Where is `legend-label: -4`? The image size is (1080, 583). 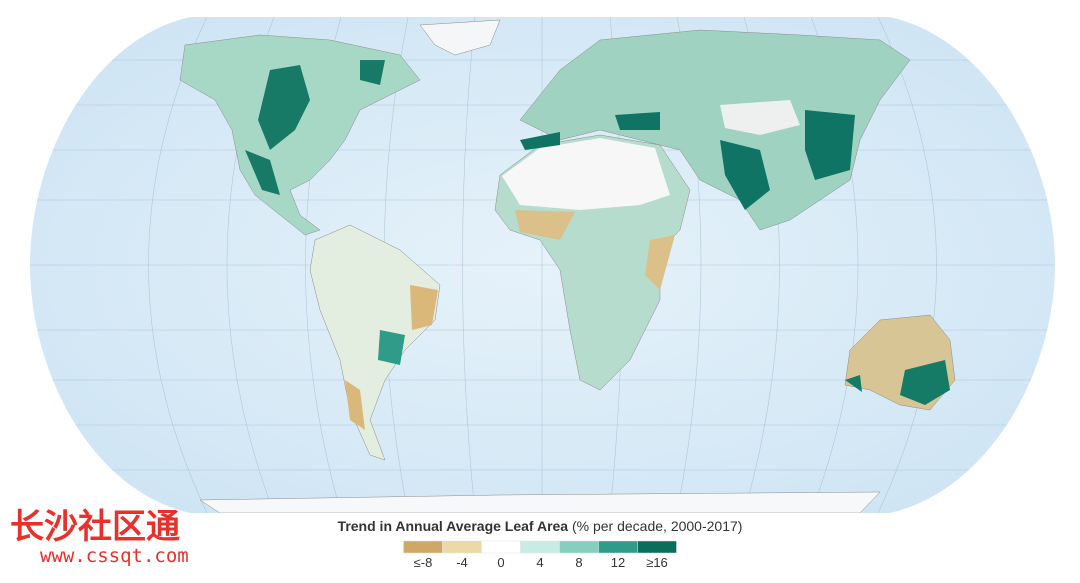 legend-label: -4 is located at coordinates (462, 562).